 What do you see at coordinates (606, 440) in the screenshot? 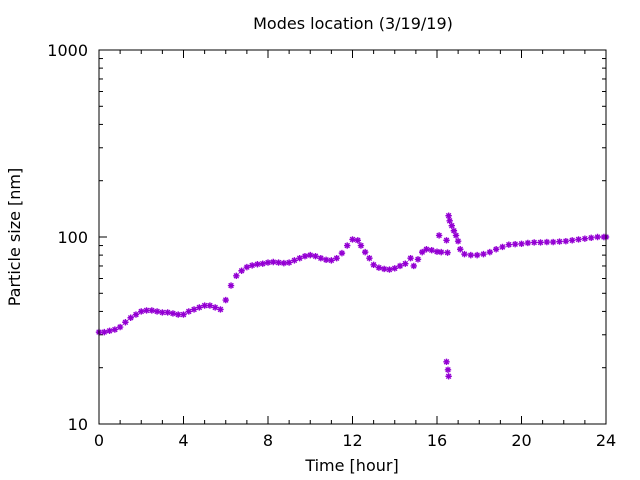
I see `x-tick-label: 24` at bounding box center [606, 440].